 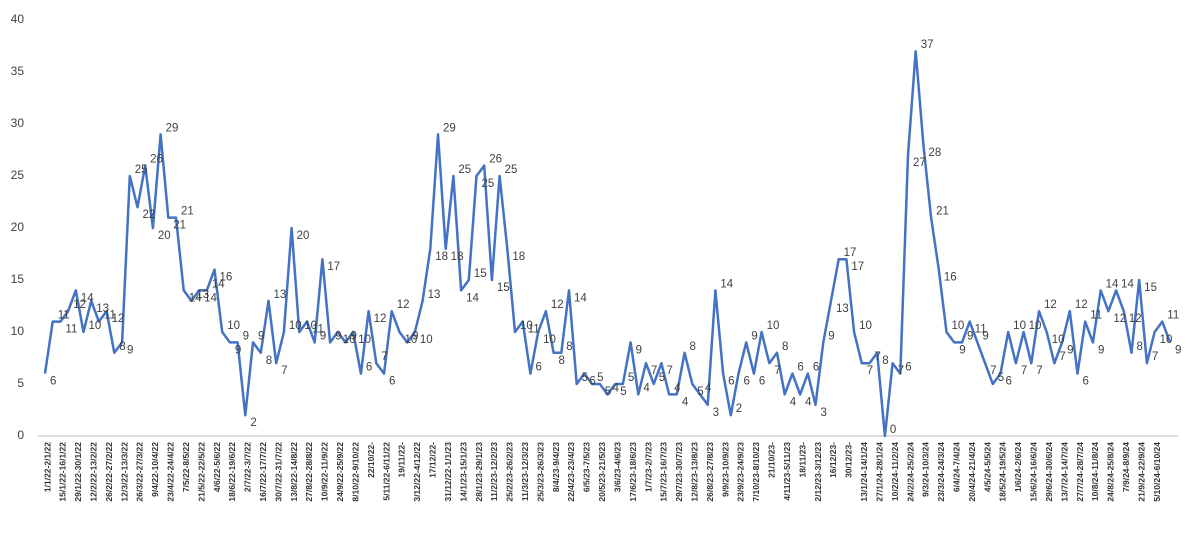 What do you see at coordinates (433, 460) in the screenshot?
I see `x-tick-label: 17/12/22-` at bounding box center [433, 460].